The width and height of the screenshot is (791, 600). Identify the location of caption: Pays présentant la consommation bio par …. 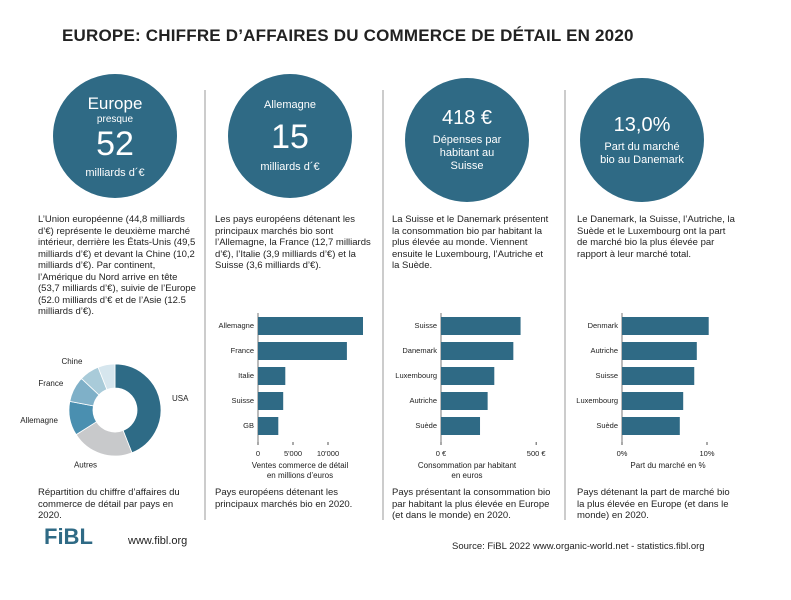
(471, 504).